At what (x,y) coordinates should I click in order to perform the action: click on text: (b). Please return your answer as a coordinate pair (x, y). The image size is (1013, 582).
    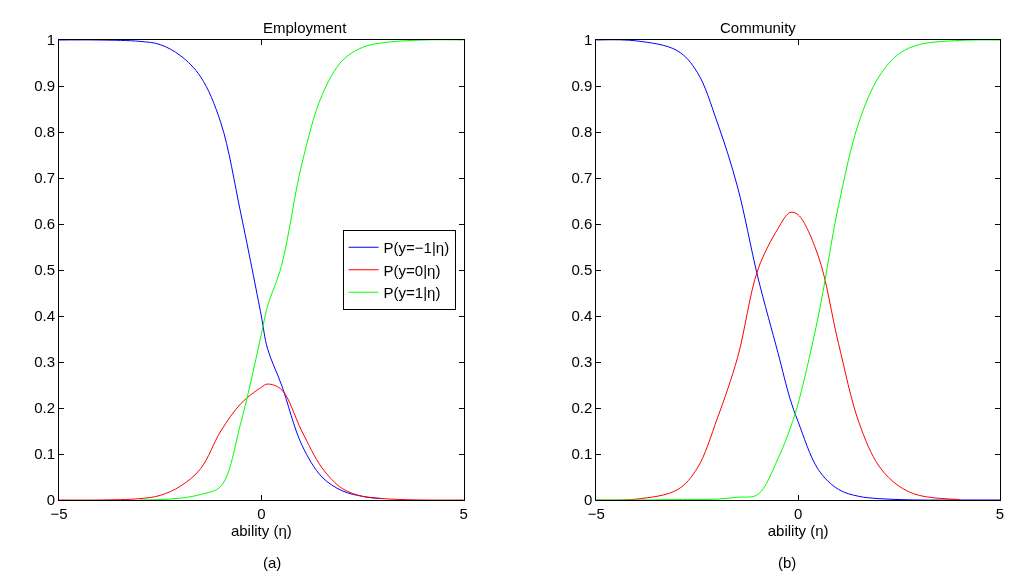
    Looking at the image, I should click on (787, 562).